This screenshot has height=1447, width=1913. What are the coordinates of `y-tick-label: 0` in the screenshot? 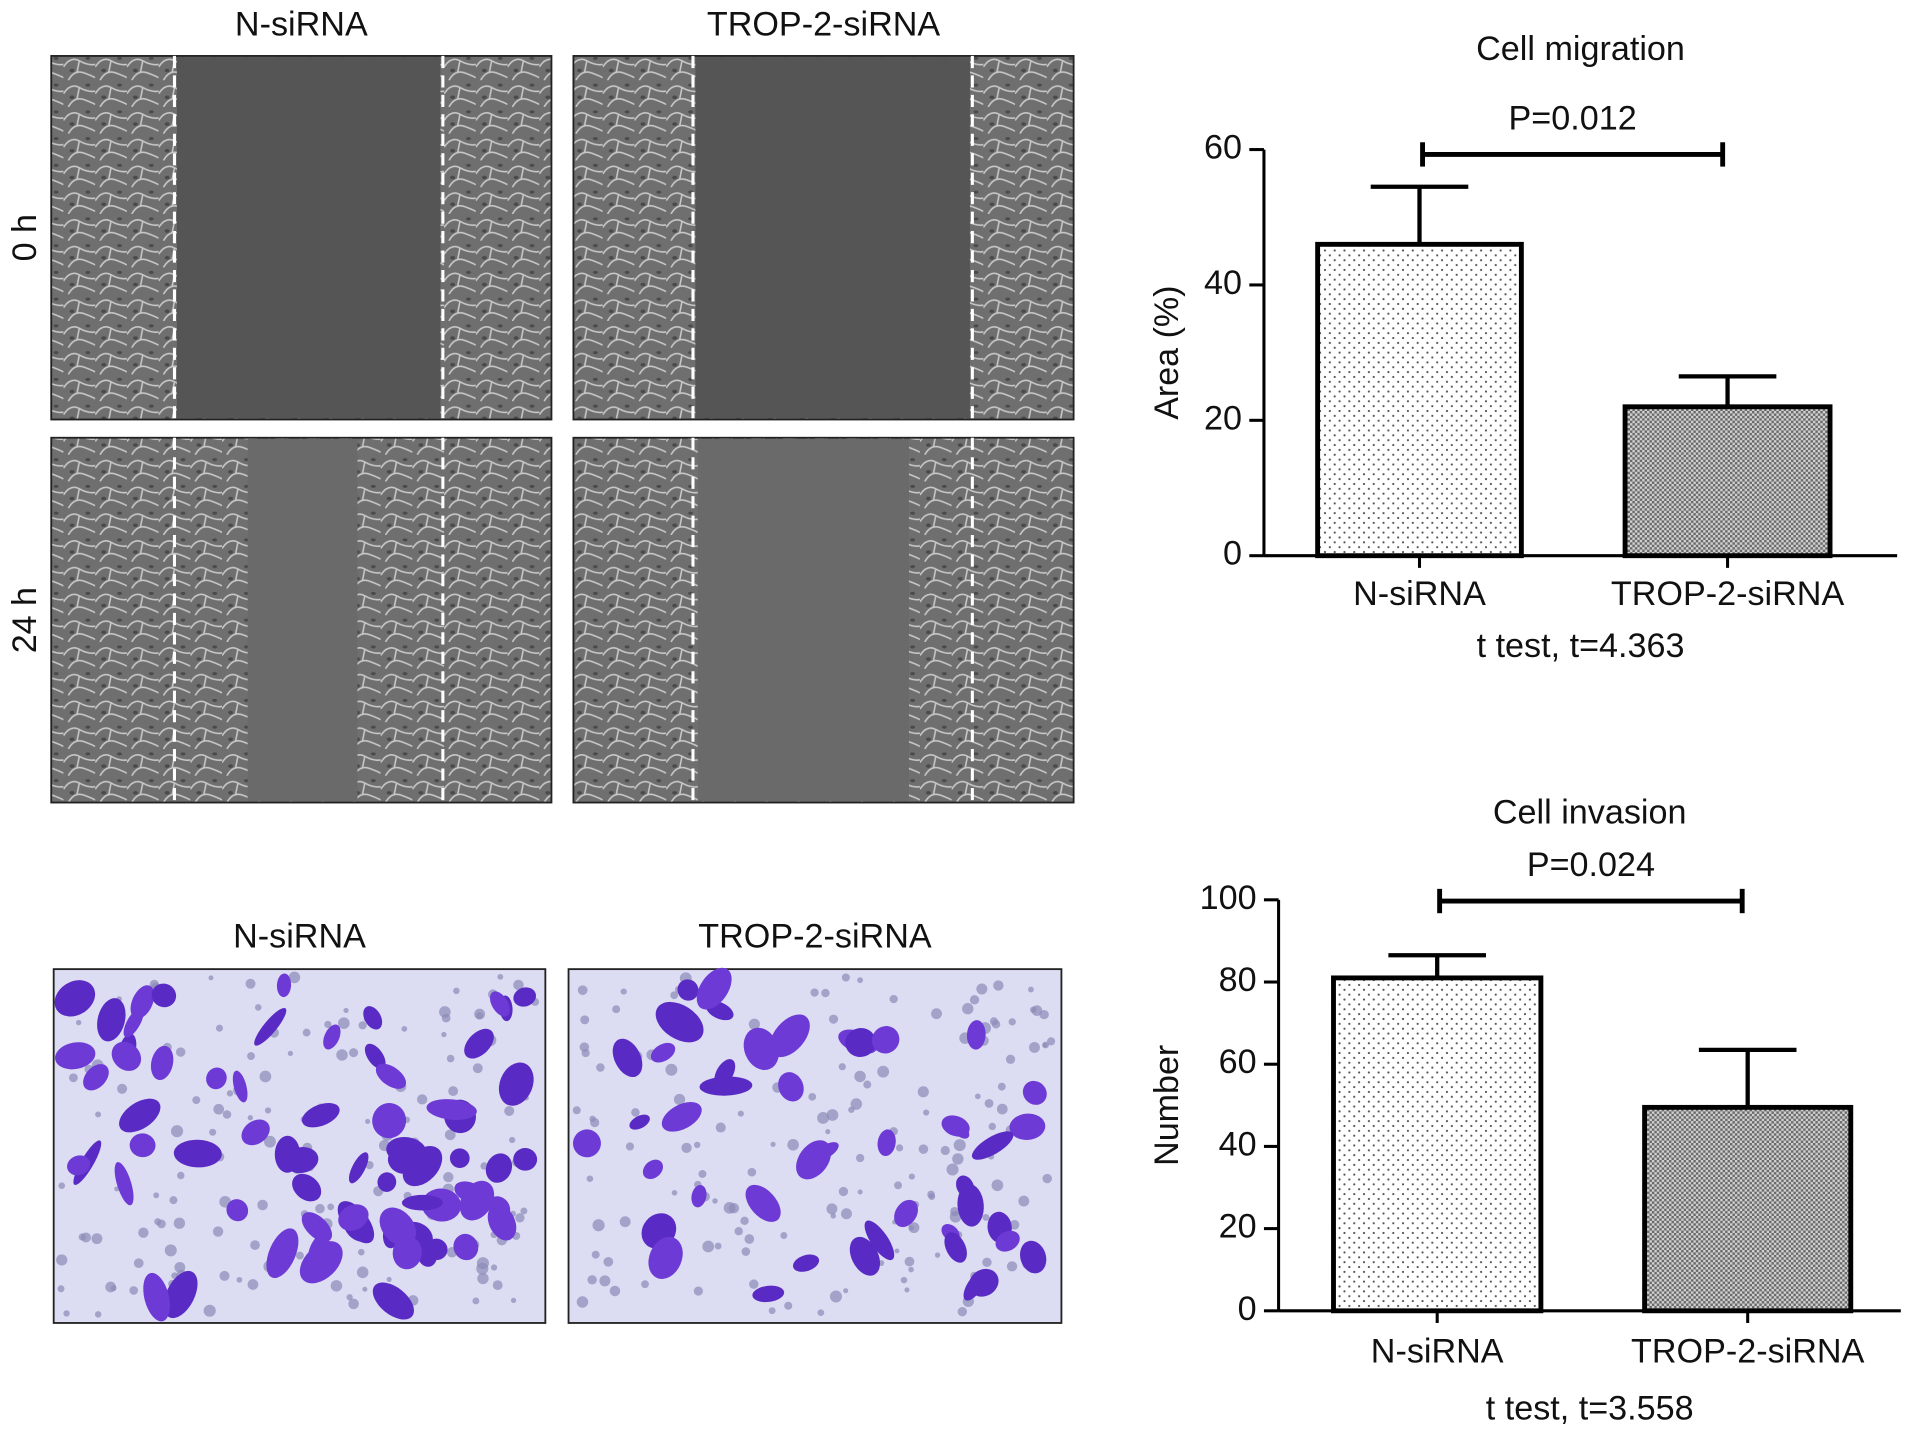 It's located at (1232, 554).